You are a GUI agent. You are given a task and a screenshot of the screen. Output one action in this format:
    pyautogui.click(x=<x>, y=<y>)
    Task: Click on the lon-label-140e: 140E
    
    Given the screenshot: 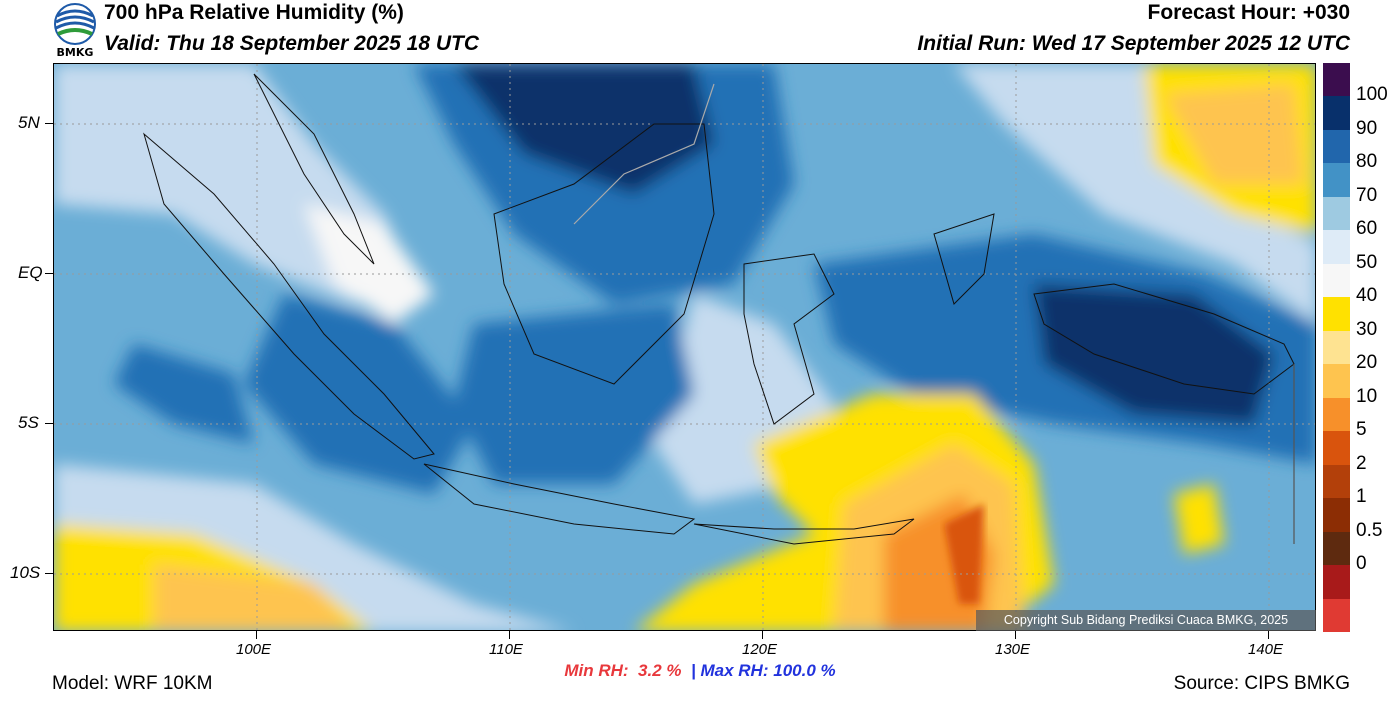 What is the action you would take?
    pyautogui.click(x=1266, y=649)
    